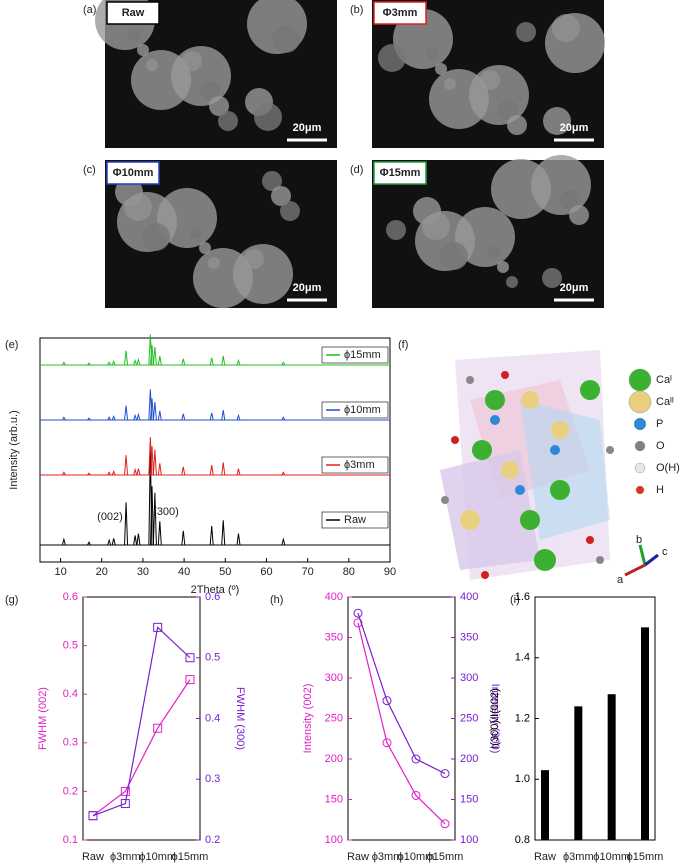  Describe the element at coordinates (334, 637) in the screenshot. I see `y-tick-label: 350` at that location.